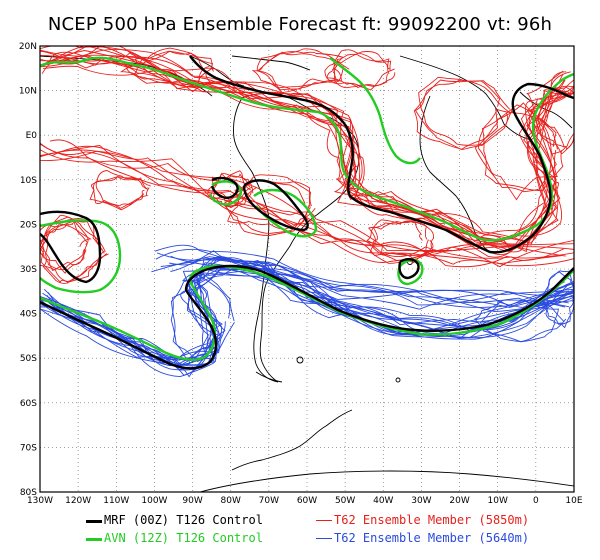 This screenshot has height=560, width=600. I want to click on lon-label: 120W, so click(78, 501).